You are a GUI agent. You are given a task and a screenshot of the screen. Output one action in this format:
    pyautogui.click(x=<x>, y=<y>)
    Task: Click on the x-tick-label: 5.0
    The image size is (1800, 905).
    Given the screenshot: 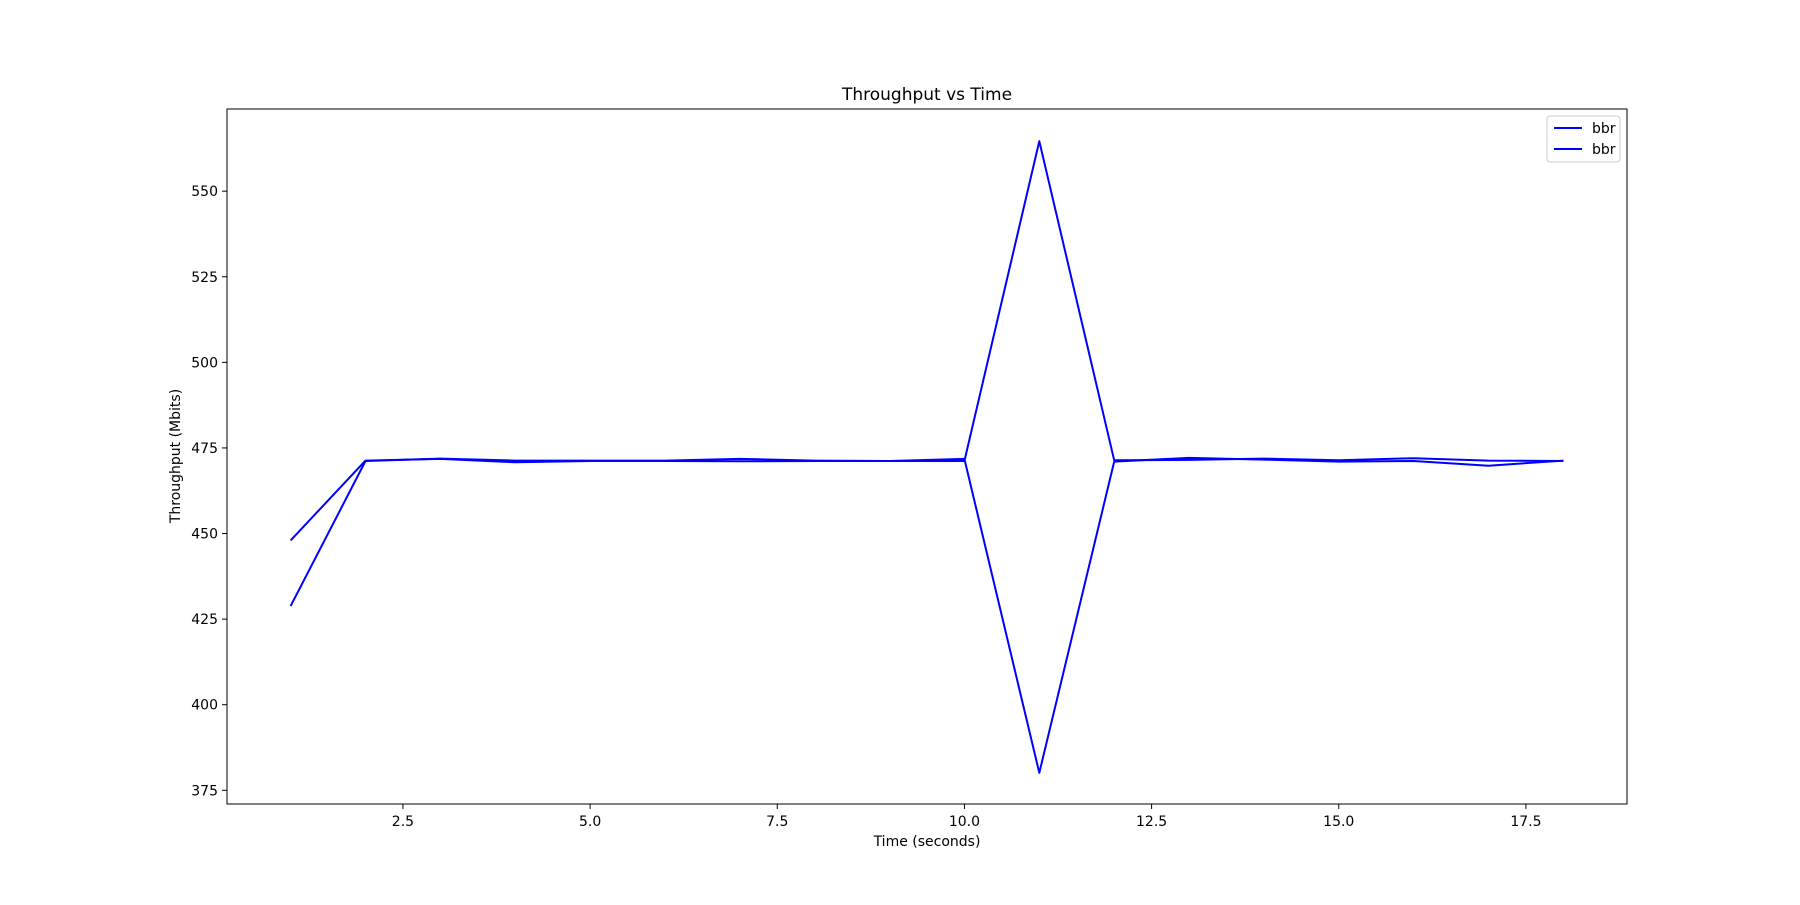 What is the action you would take?
    pyautogui.click(x=590, y=822)
    